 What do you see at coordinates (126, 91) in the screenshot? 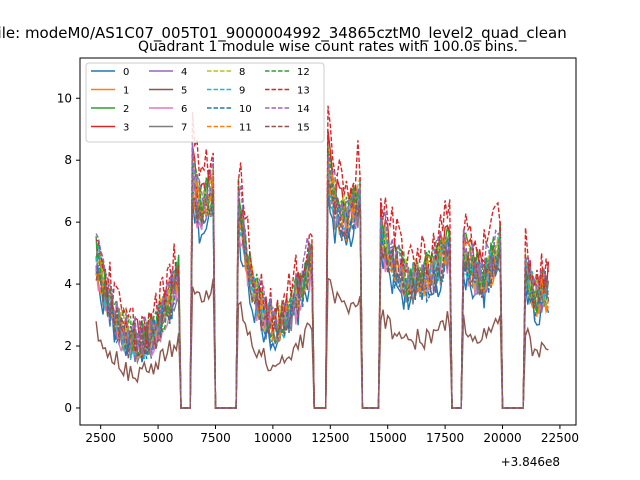
I see `legend-label: 1` at bounding box center [126, 91].